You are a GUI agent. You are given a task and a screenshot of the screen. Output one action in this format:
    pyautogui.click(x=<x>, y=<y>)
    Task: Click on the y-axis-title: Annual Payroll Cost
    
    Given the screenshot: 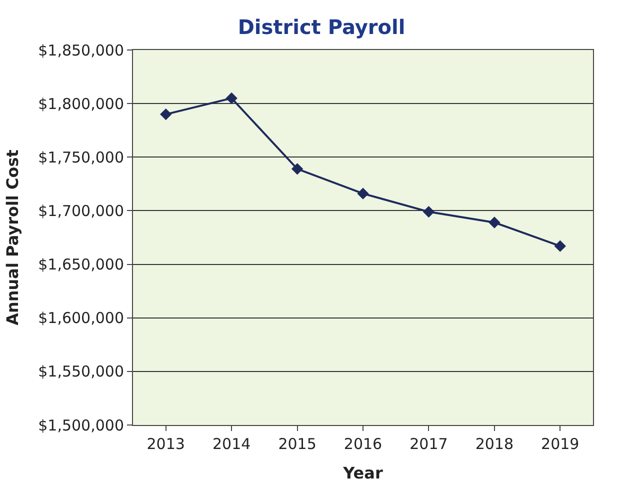 What is the action you would take?
    pyautogui.click(x=12, y=237)
    